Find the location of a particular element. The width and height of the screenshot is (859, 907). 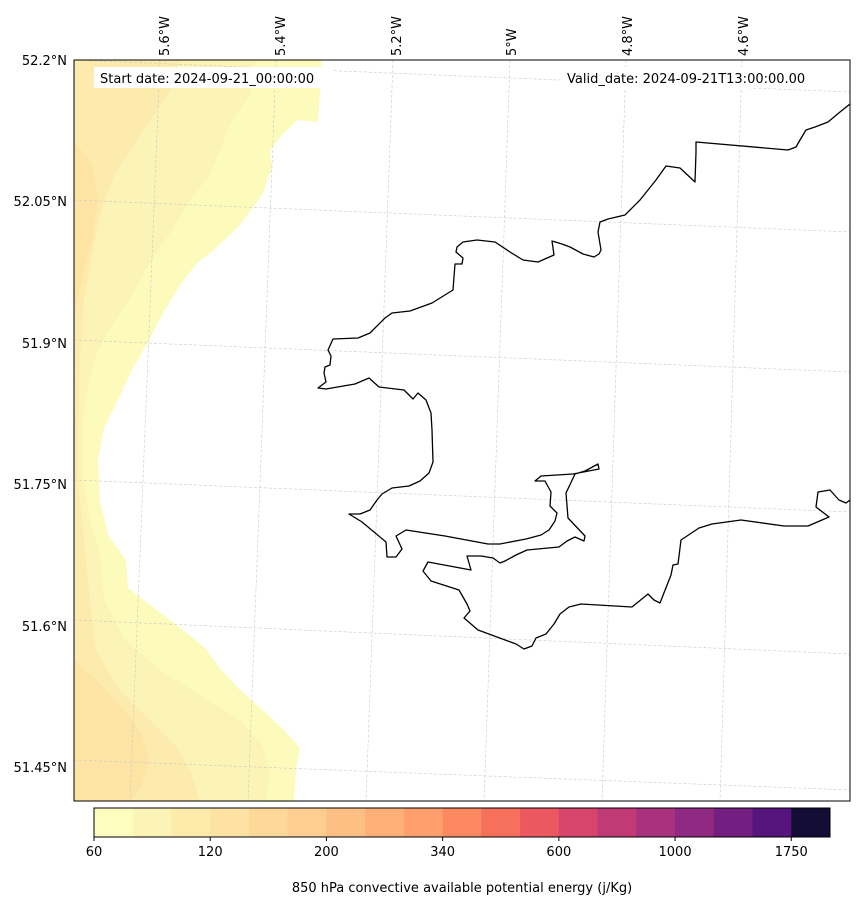

lat-label-51-45n: 51.45°N is located at coordinates (40, 768).